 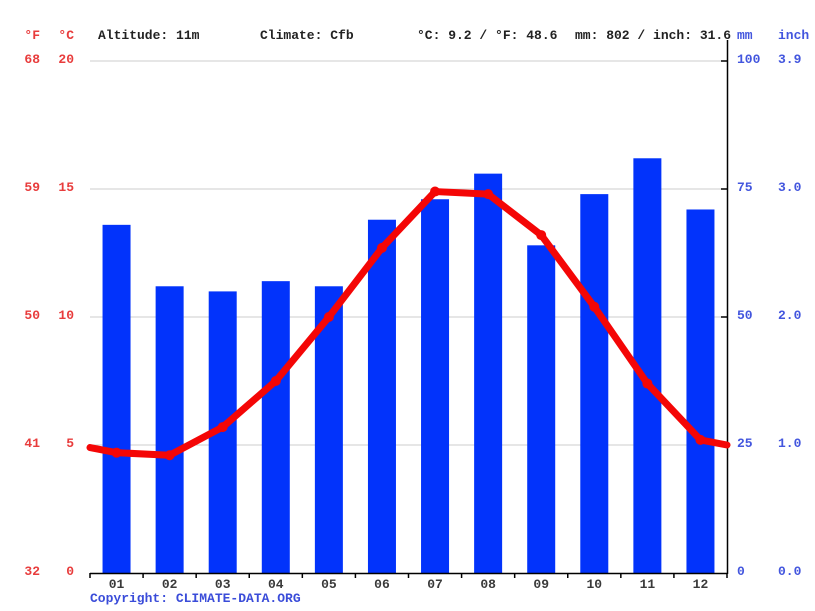 What do you see at coordinates (275, 584) in the screenshot?
I see `month-label: 04` at bounding box center [275, 584].